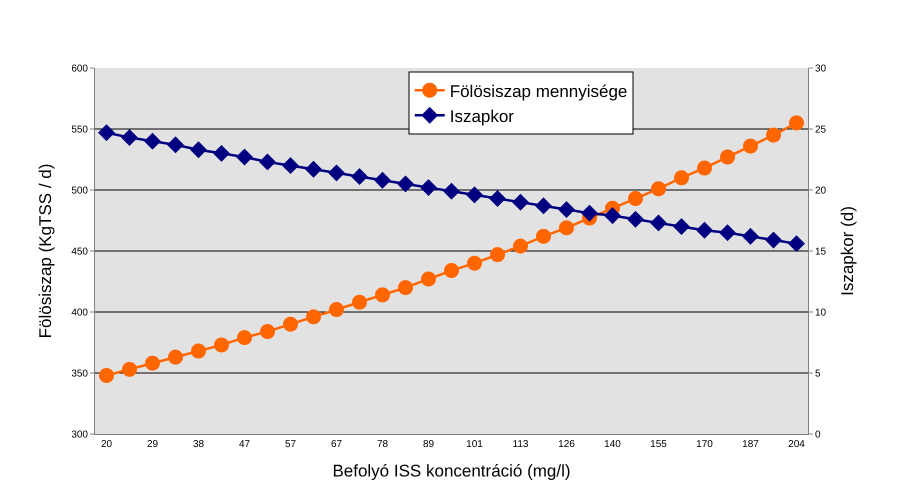 This screenshot has width=903, height=489. What do you see at coordinates (79, 69) in the screenshot?
I see `y-tick-label: 600` at bounding box center [79, 69].